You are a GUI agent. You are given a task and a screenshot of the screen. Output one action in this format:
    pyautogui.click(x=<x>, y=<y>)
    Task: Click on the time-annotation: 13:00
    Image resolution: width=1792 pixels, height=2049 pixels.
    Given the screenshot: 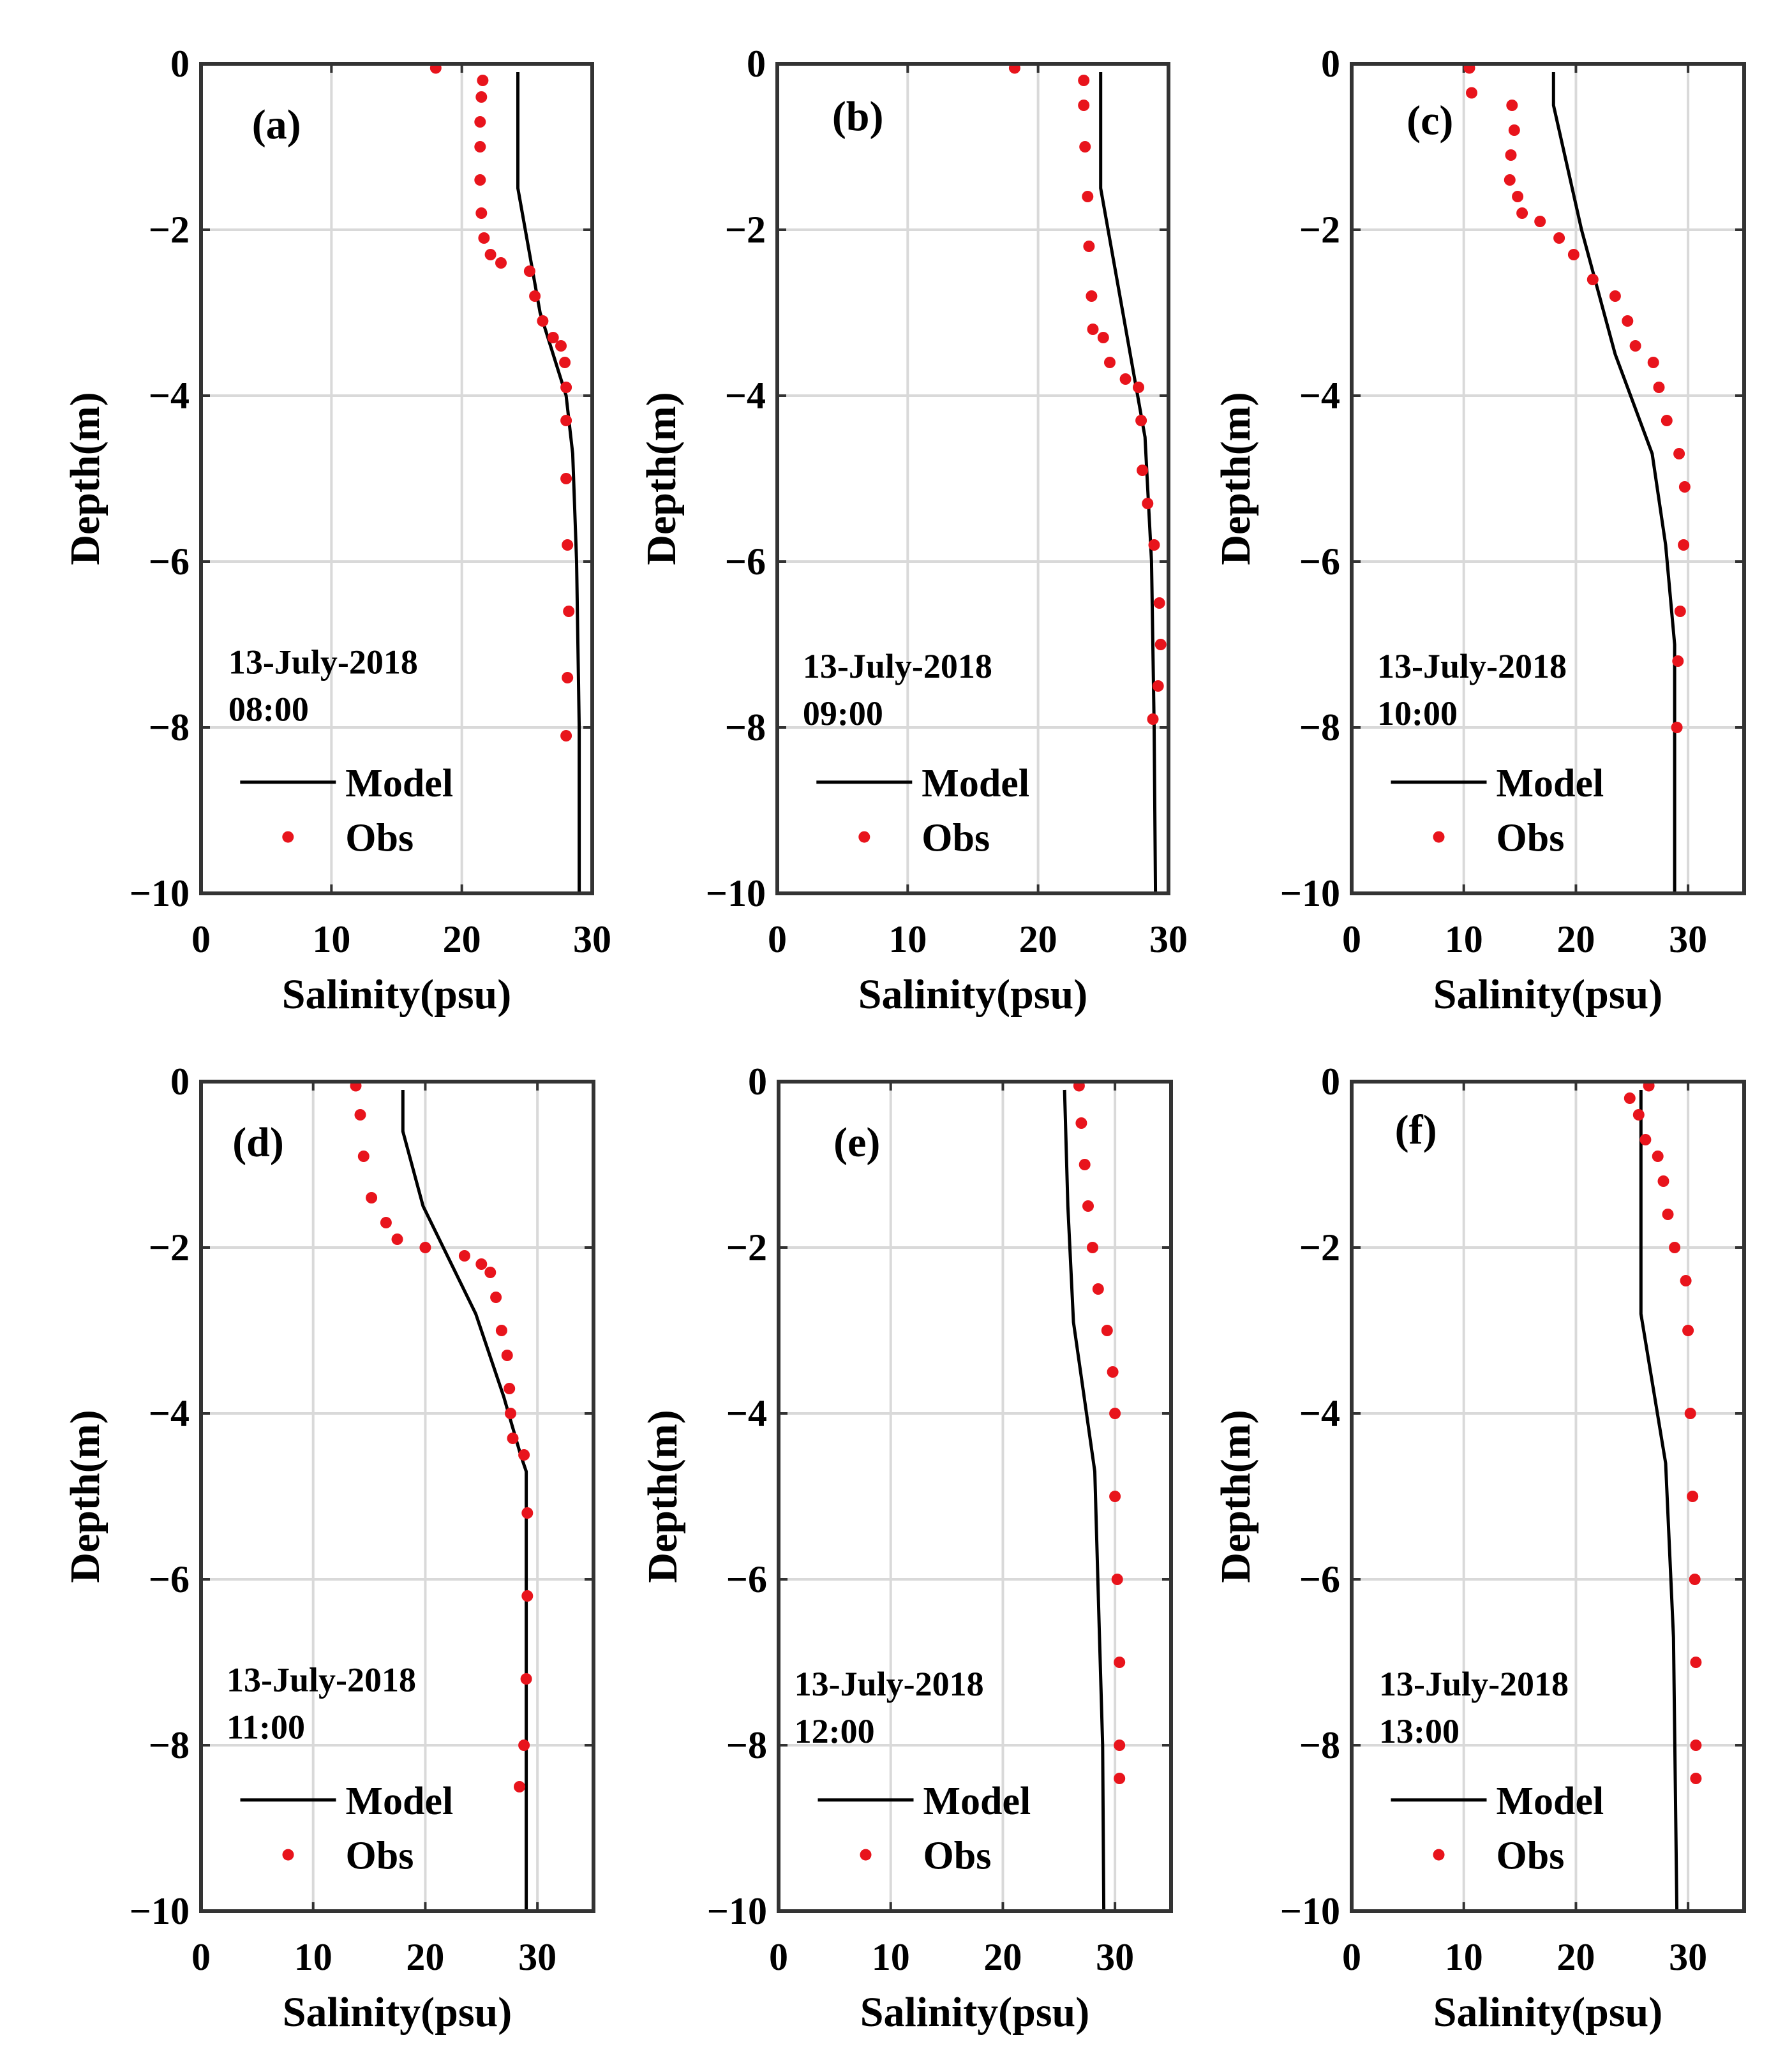 What is the action you would take?
    pyautogui.click(x=1420, y=1731)
    